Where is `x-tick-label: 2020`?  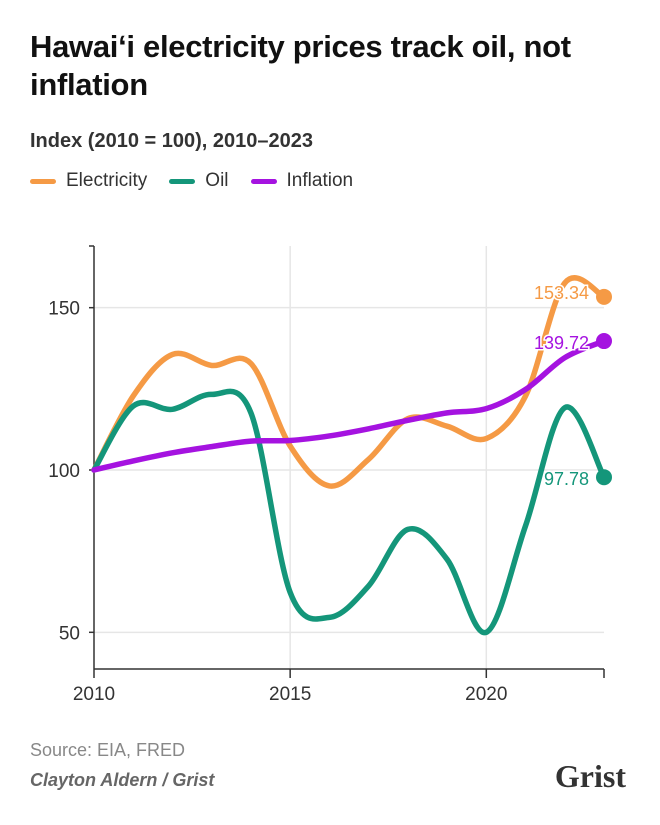
x-tick-label: 2020 is located at coordinates (486, 694).